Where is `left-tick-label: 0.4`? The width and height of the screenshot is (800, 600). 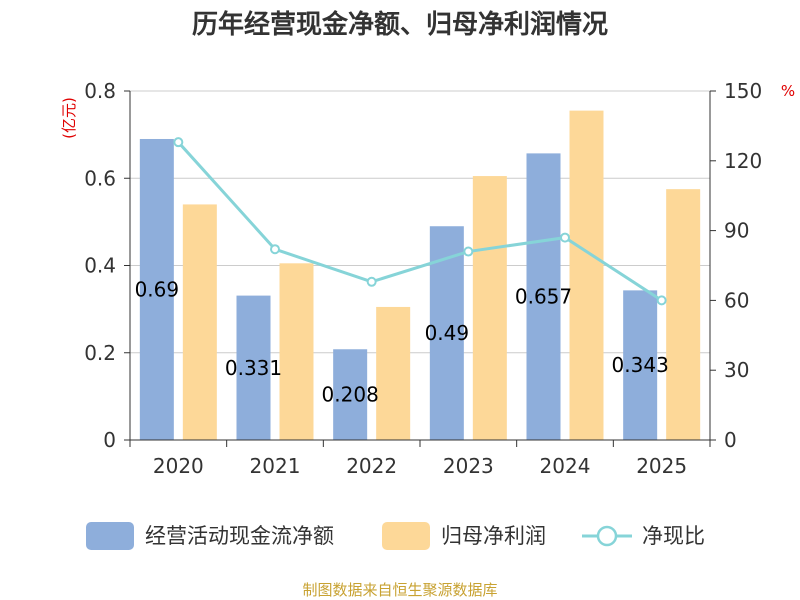
left-tick-label: 0.4 is located at coordinates (100, 266).